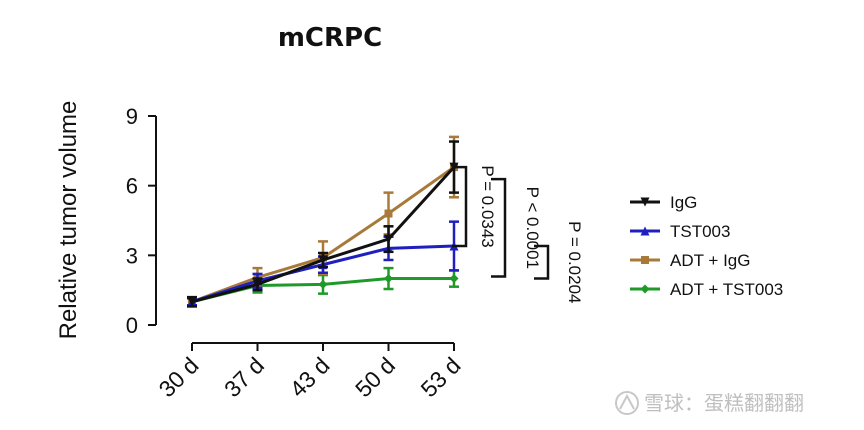 This screenshot has height=430, width=864. What do you see at coordinates (516, 227) in the screenshot?
I see `significance-bracket: P < 0.0001` at bounding box center [516, 227].